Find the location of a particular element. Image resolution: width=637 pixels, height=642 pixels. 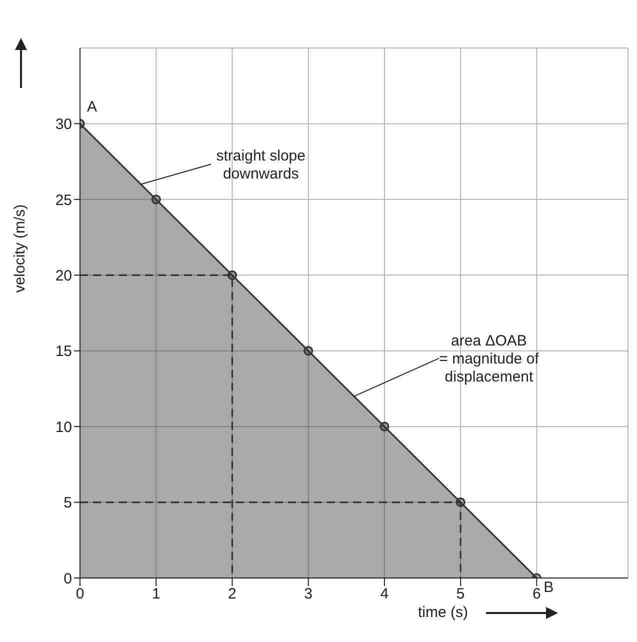

x-tick-label: 6 is located at coordinates (536, 594).